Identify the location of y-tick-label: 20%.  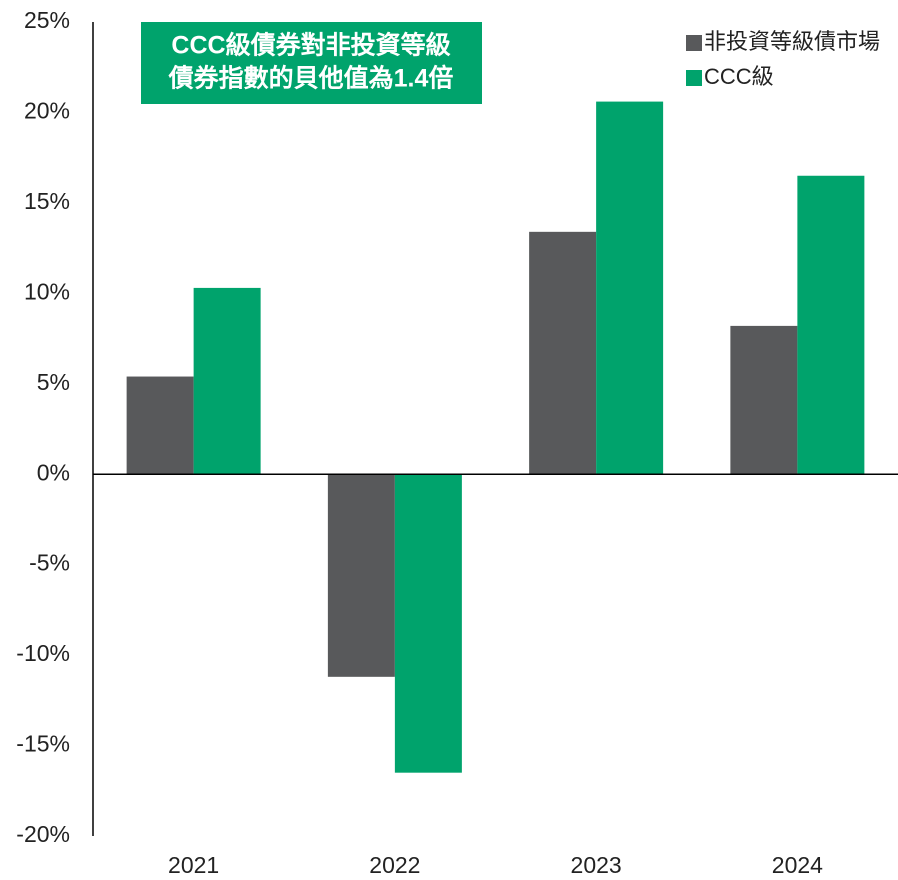
(47, 111).